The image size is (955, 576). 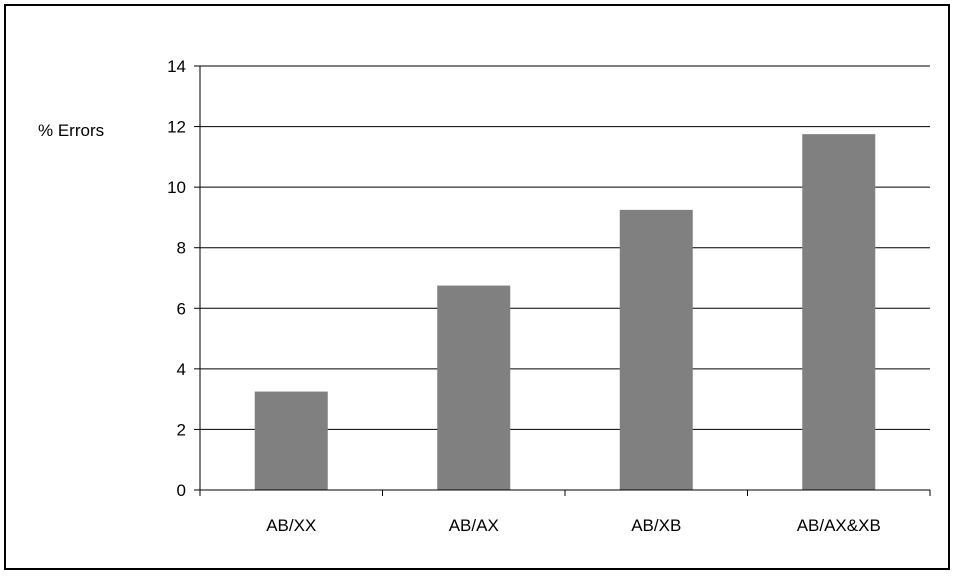 I want to click on y-tick-label: 4, so click(x=181, y=369).